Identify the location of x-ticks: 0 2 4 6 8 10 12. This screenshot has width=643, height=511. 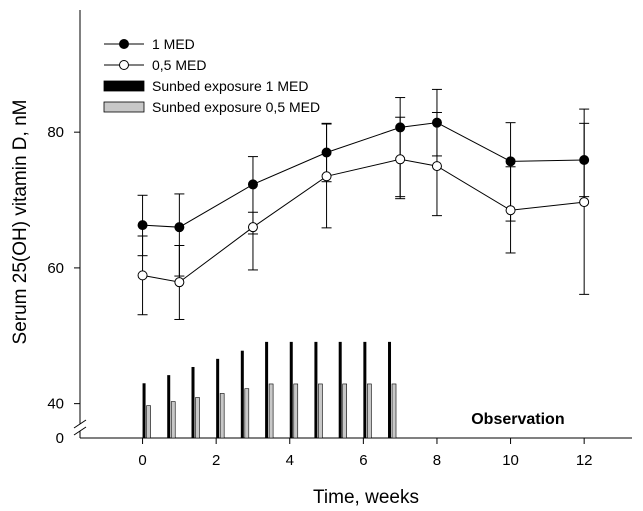
(365, 453).